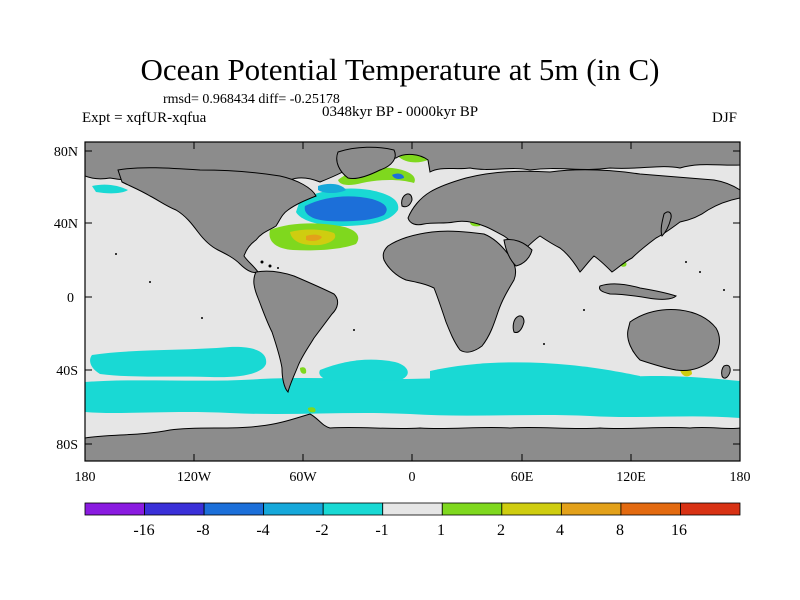 This screenshot has width=800, height=600. I want to click on north-america-land, so click(217, 220).